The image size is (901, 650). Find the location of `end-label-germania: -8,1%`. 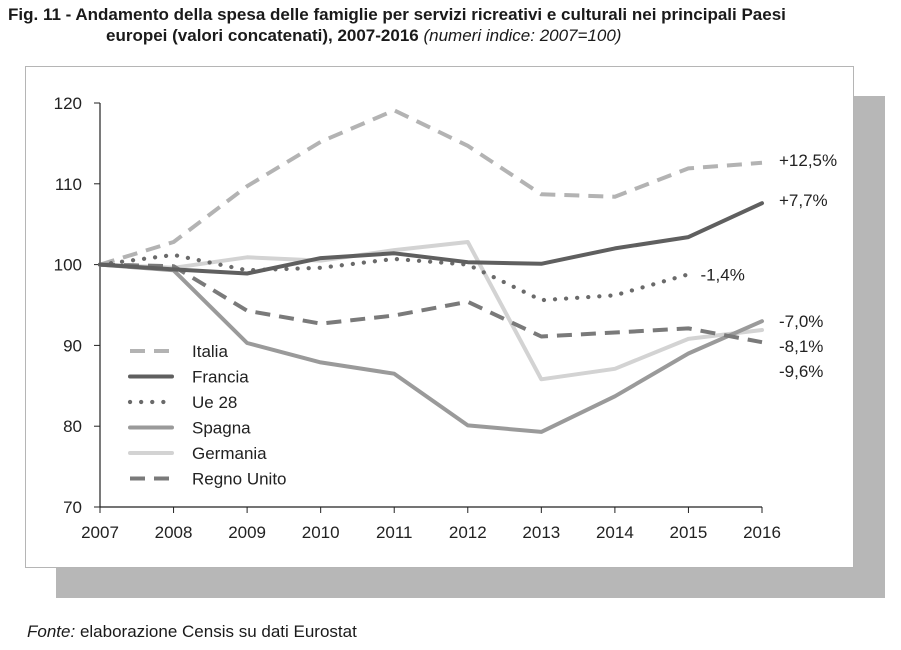

end-label-germania: -8,1% is located at coordinates (801, 346).